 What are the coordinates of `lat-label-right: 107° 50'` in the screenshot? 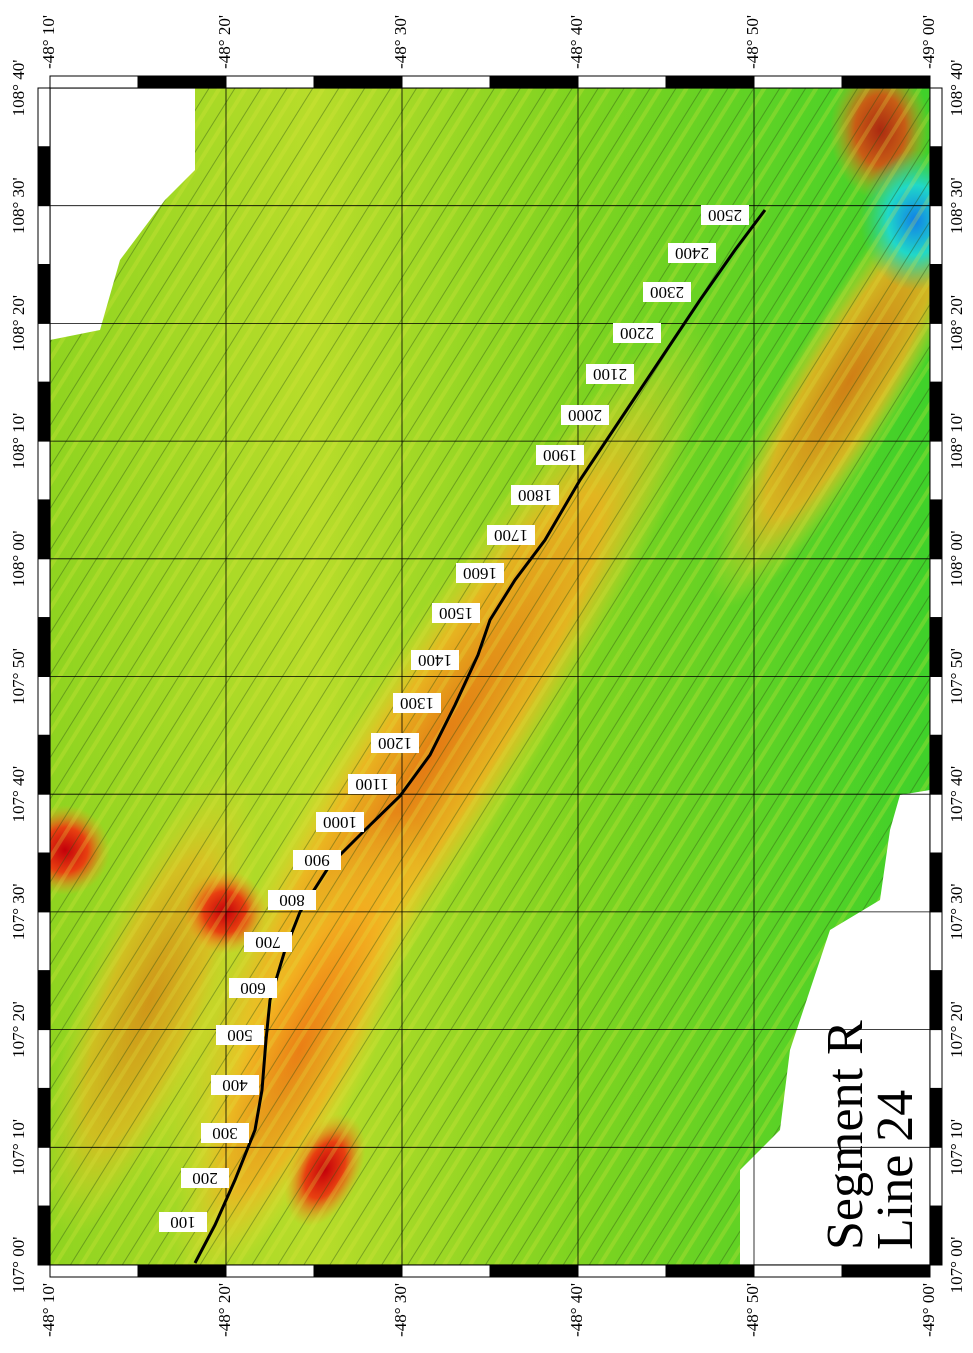 It's located at (956, 676).